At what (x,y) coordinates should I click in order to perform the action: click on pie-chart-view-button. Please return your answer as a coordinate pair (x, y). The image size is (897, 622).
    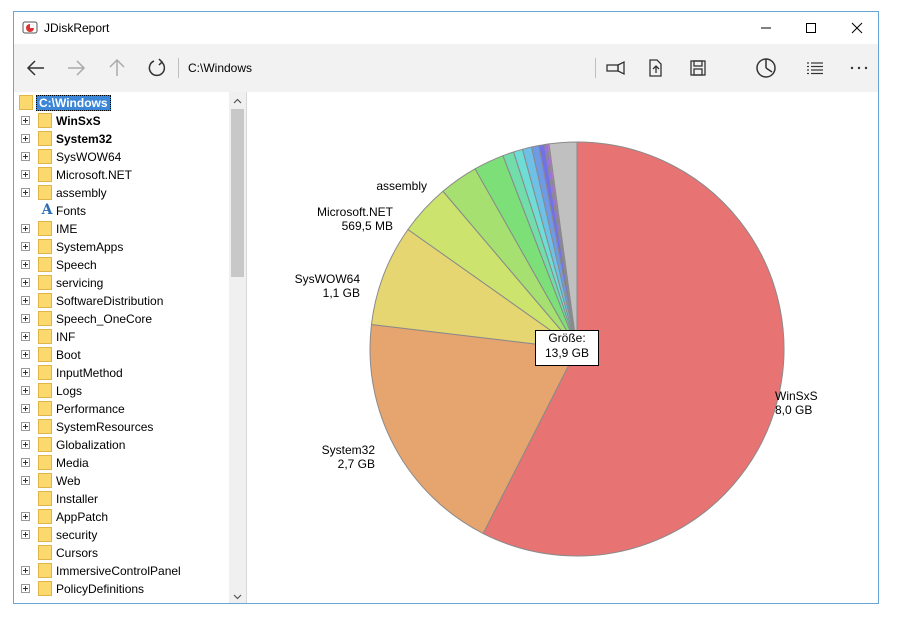
    Looking at the image, I should click on (766, 68).